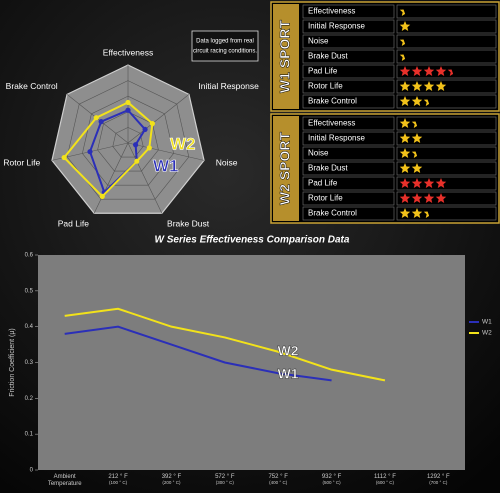 This screenshot has height=493, width=500. I want to click on note-text: Data logged from real, so click(225, 42).